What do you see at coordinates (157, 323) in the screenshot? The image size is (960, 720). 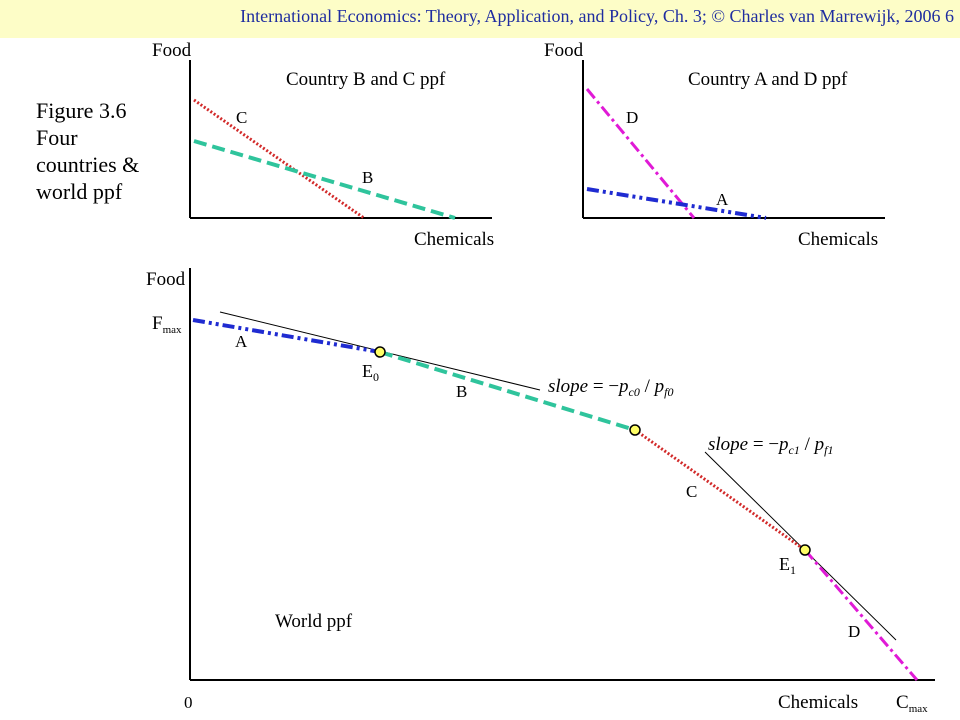 I see `world-fmax-main: F` at bounding box center [157, 323].